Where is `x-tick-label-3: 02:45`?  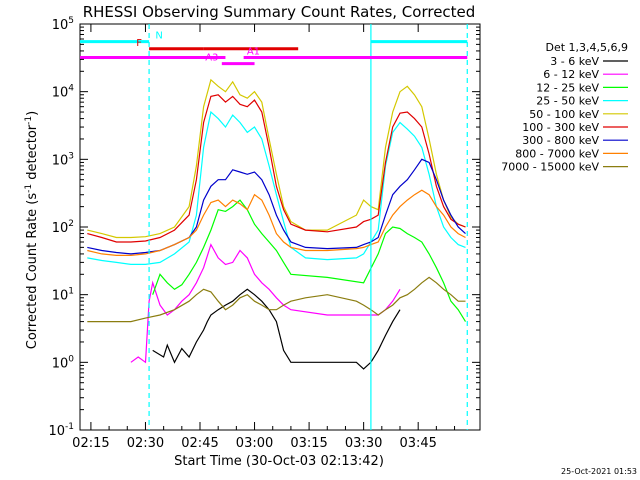 x-tick-label-3: 02:45 is located at coordinates (199, 443).